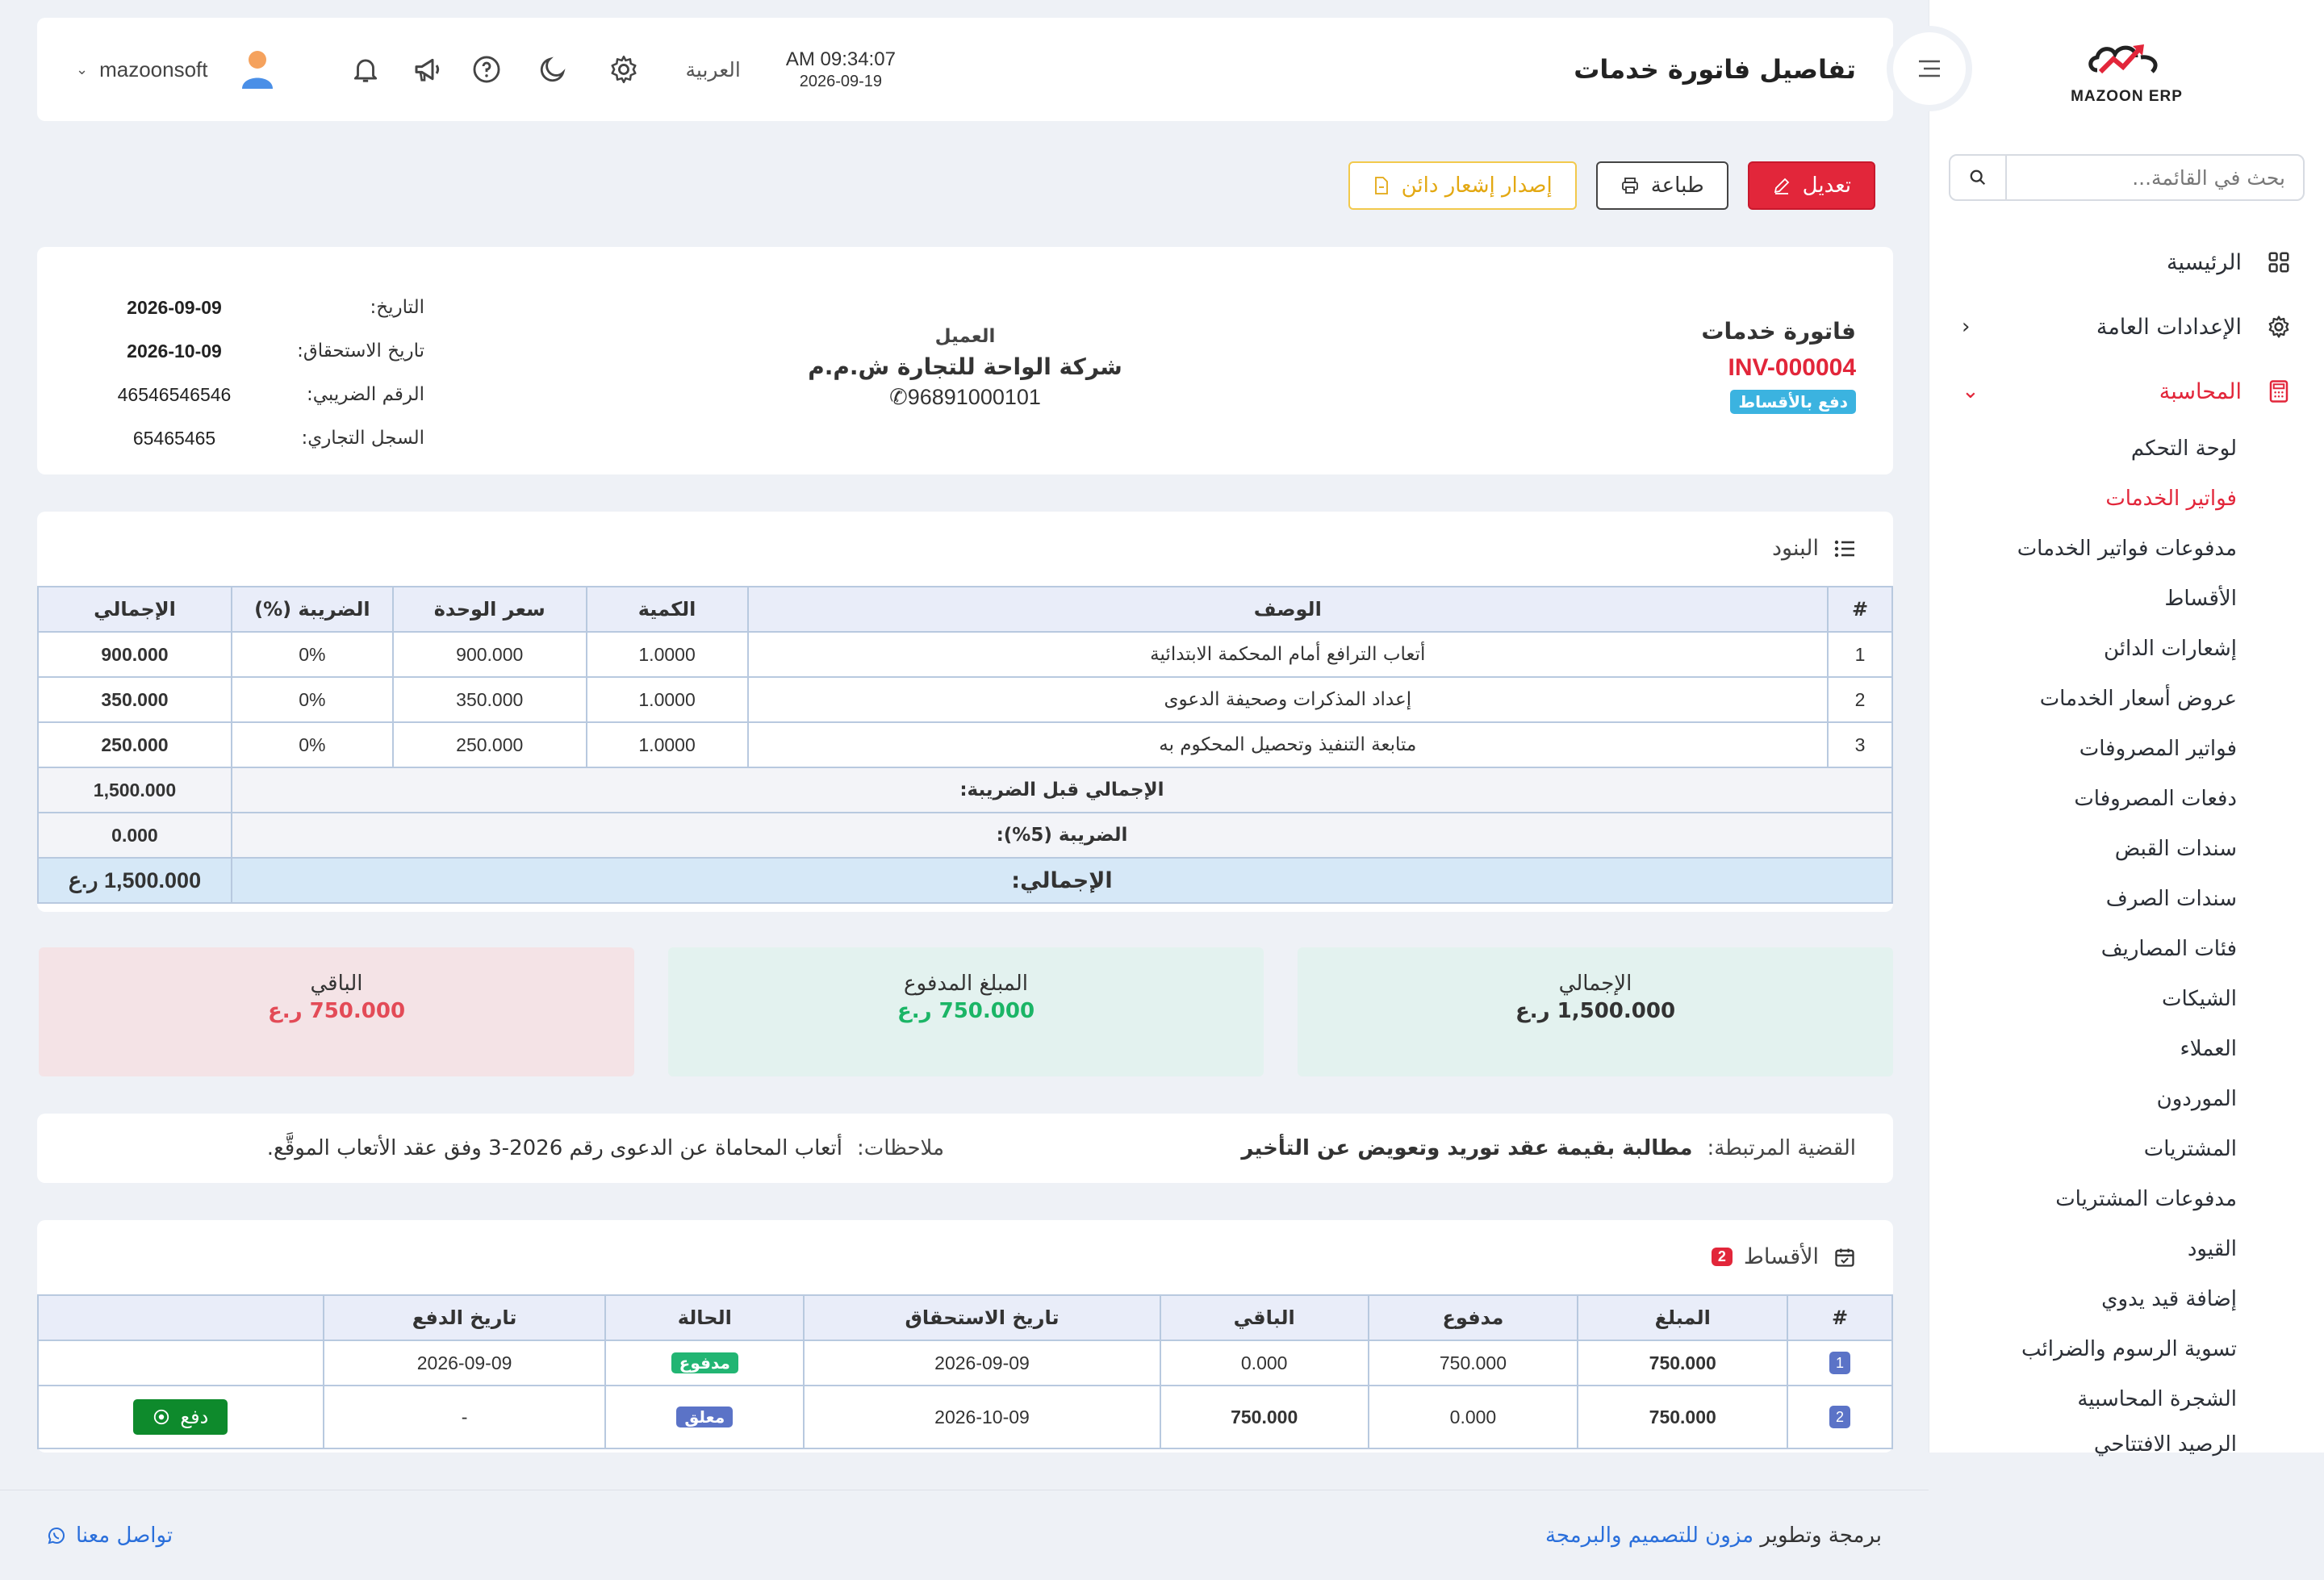 This screenshot has height=1580, width=2324. Describe the element at coordinates (2279, 391) in the screenshot. I see `calculator-icon` at that location.